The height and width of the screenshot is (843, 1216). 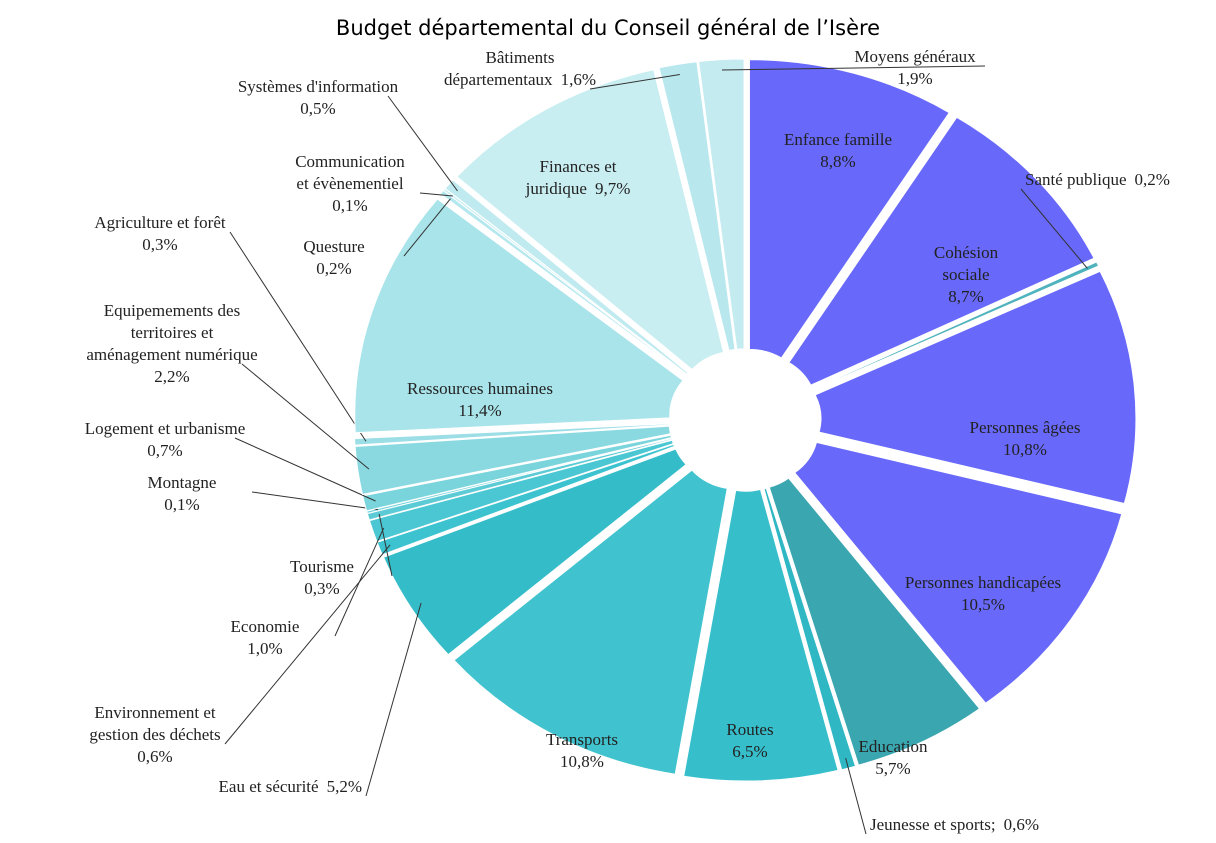 I want to click on category-name: Ressources humaines, so click(x=480, y=388).